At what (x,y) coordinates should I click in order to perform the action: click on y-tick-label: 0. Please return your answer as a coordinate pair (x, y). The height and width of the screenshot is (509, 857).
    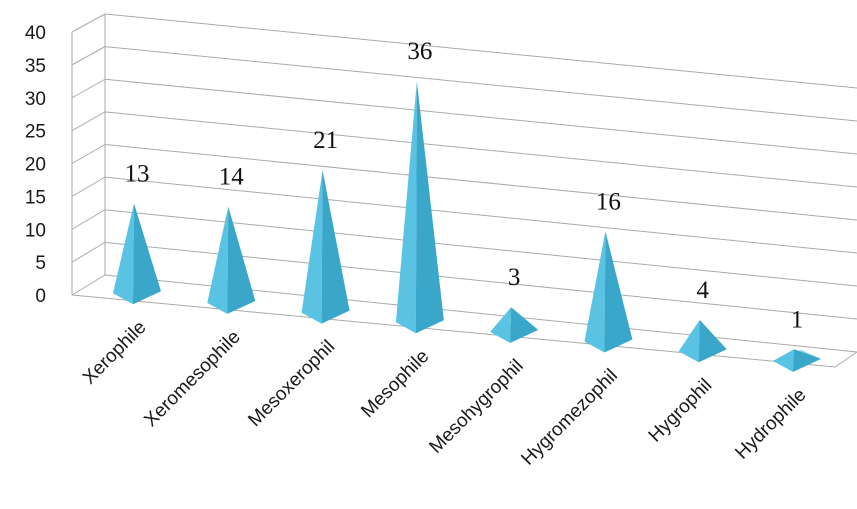
    Looking at the image, I should click on (40, 296).